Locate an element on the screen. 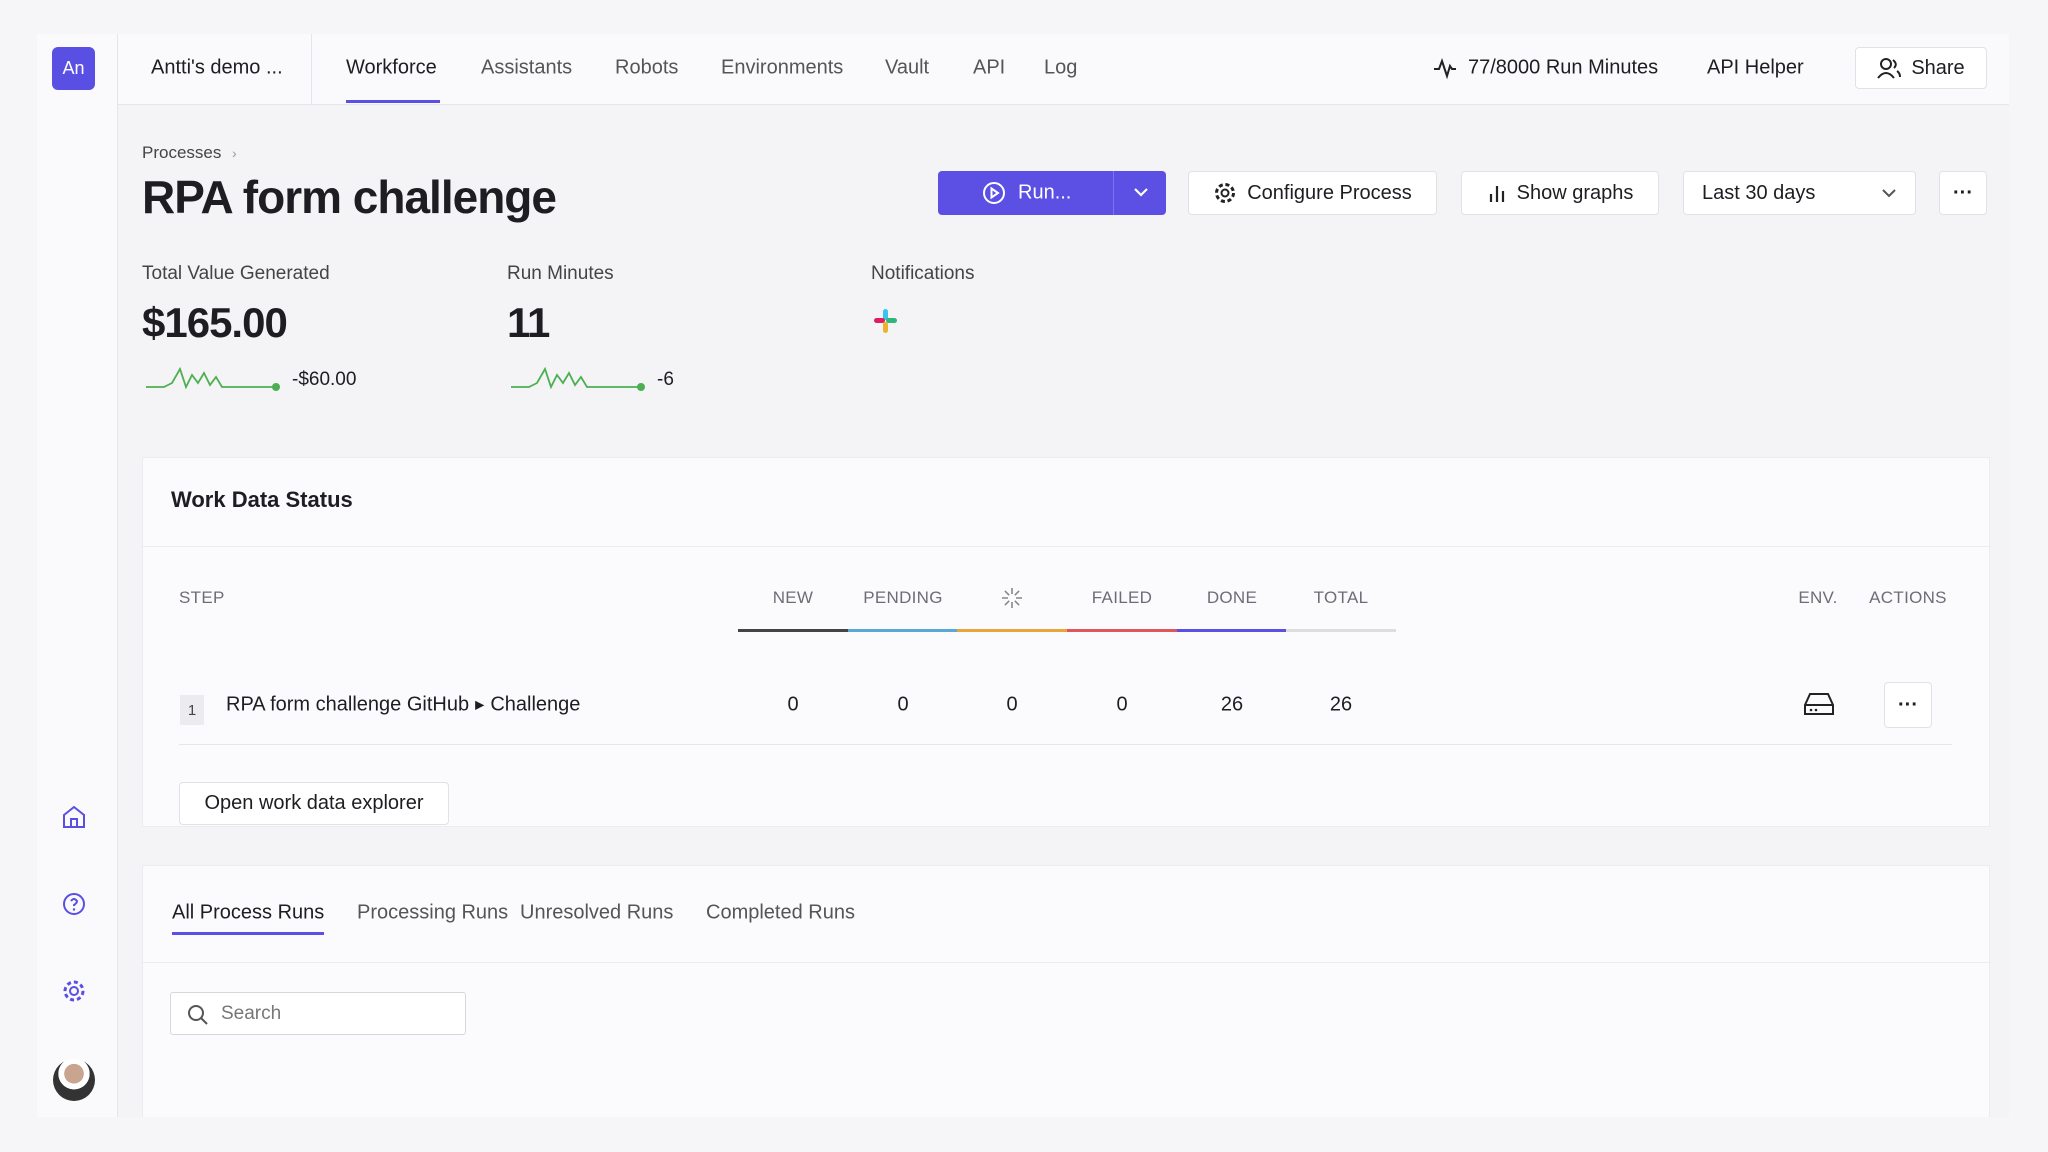 The image size is (2048, 1152). range-select: Last 30 days is located at coordinates (1799, 193).